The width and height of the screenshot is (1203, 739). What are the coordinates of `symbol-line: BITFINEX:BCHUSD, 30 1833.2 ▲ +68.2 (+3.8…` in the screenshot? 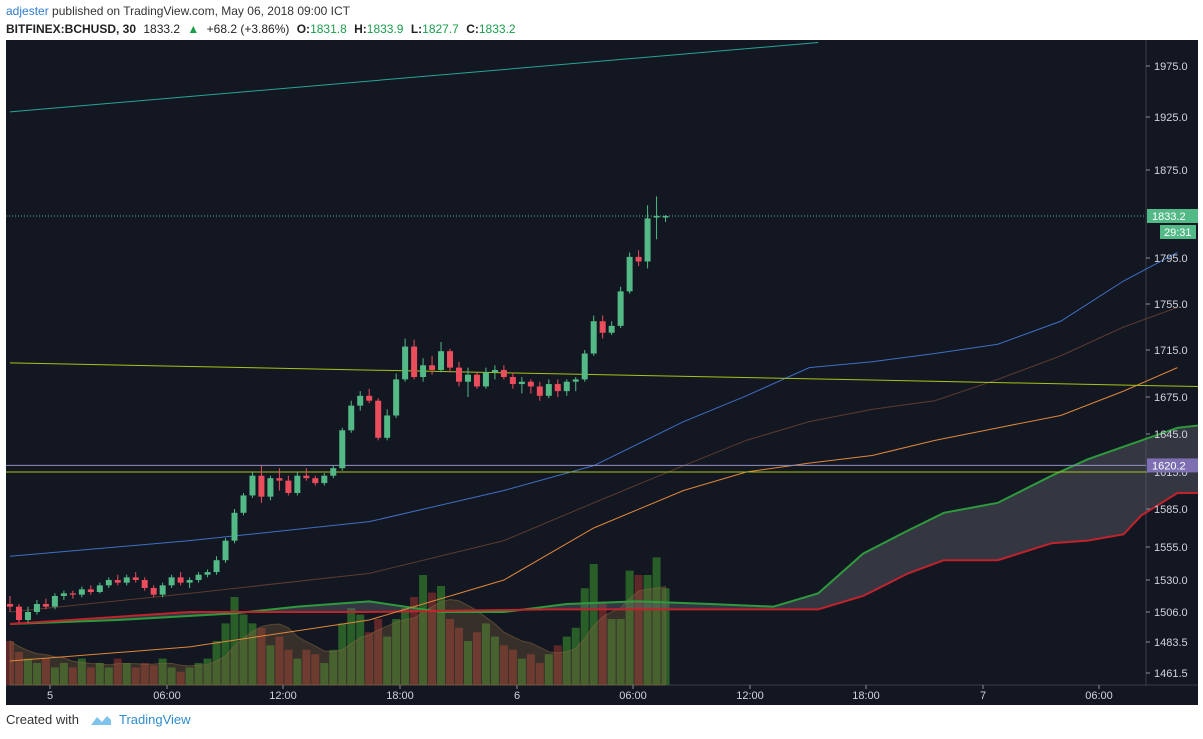 It's located at (263, 29).